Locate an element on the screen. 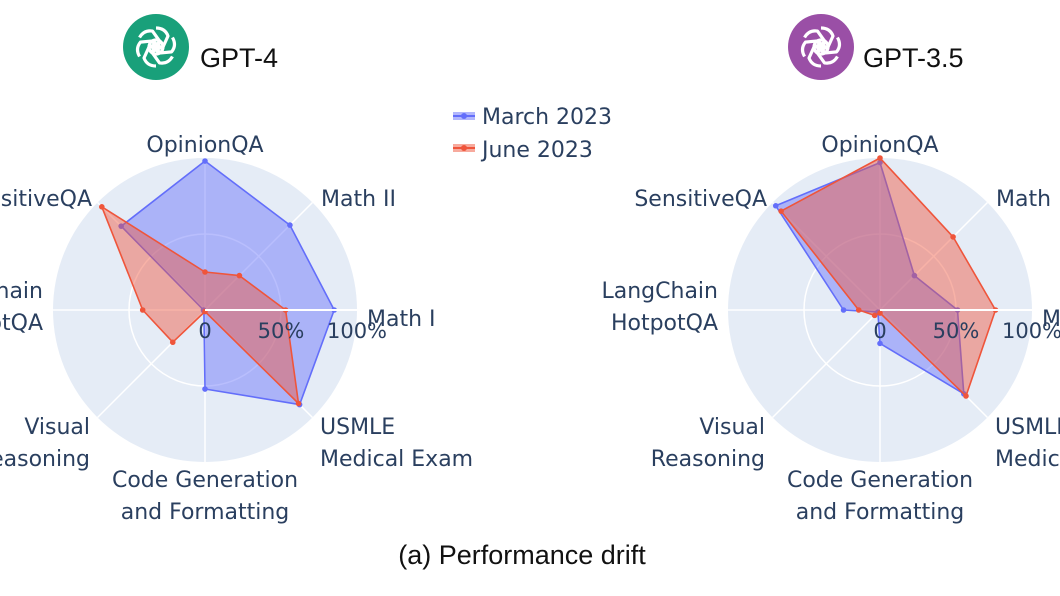 This screenshot has width=1060, height=596. legend-item-june: June 2023 is located at coordinates (523, 150).